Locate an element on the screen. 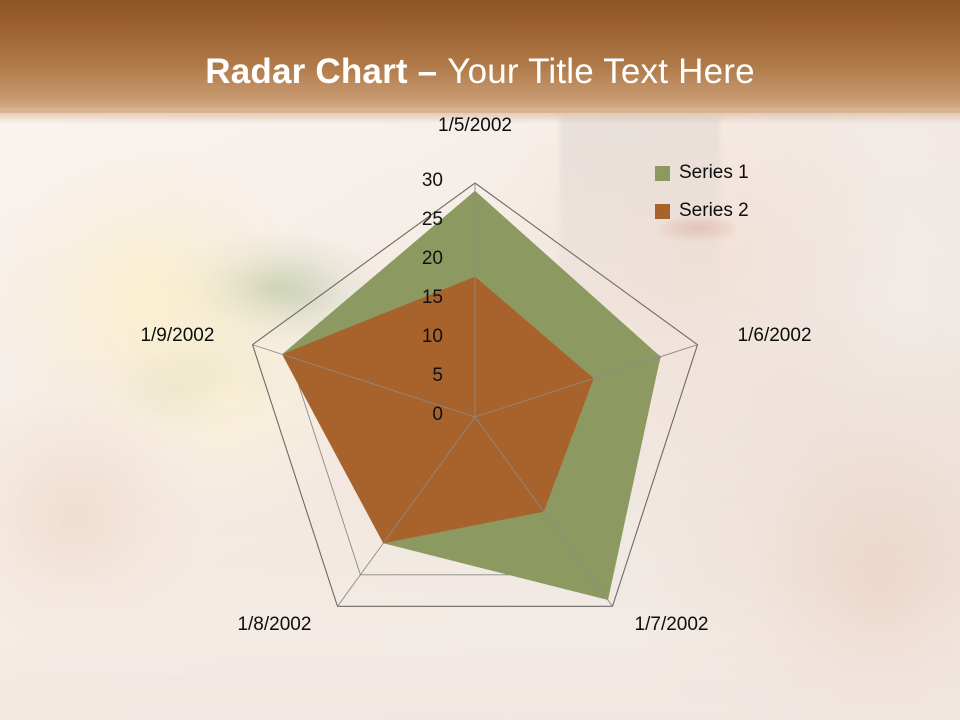 The width and height of the screenshot is (960, 720). legend-label-series-1: Series 1 is located at coordinates (714, 172).